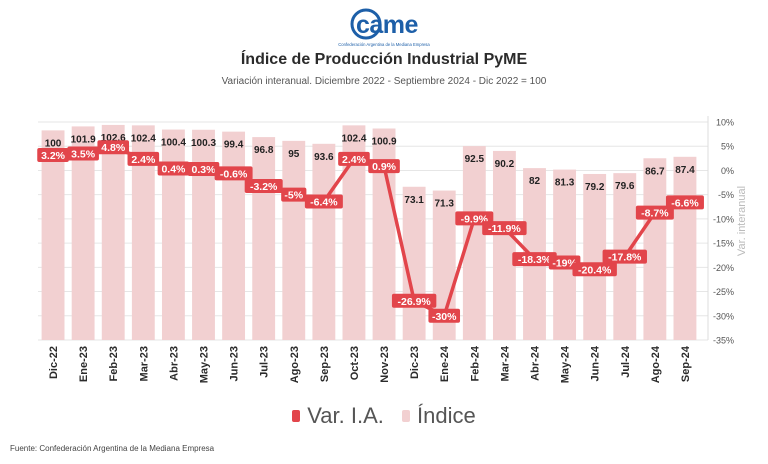 This screenshot has height=464, width=768. What do you see at coordinates (565, 183) in the screenshot?
I see `index-bar-label: 81.3` at bounding box center [565, 183].